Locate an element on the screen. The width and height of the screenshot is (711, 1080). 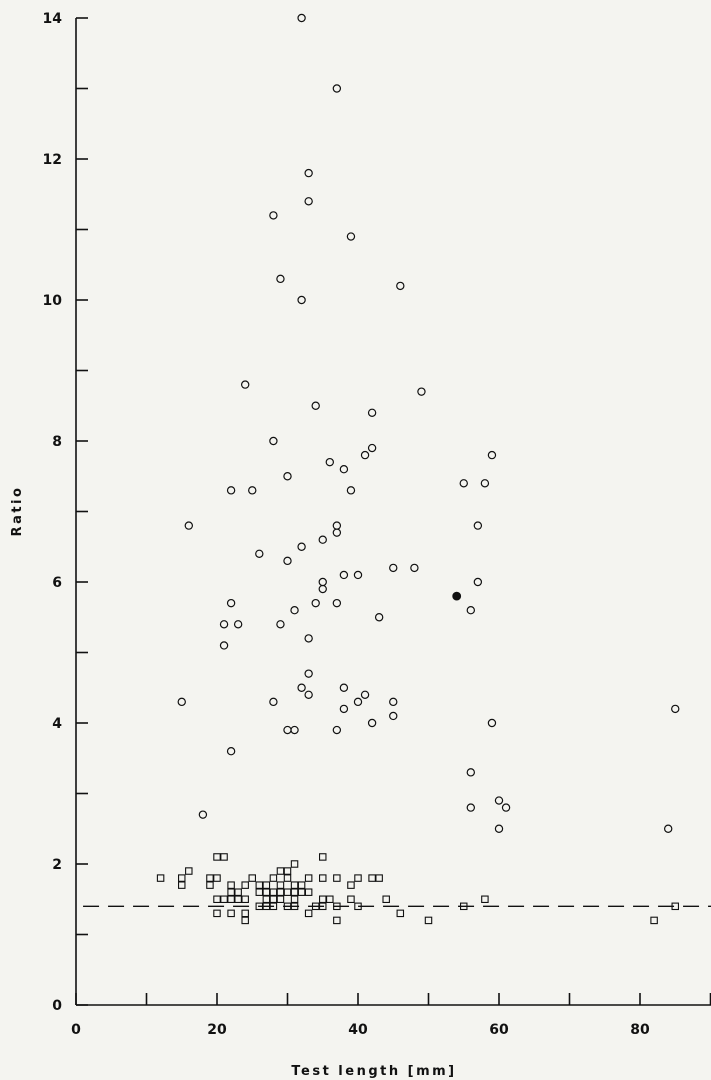
x-tick-label: 80 is located at coordinates (640, 1030).